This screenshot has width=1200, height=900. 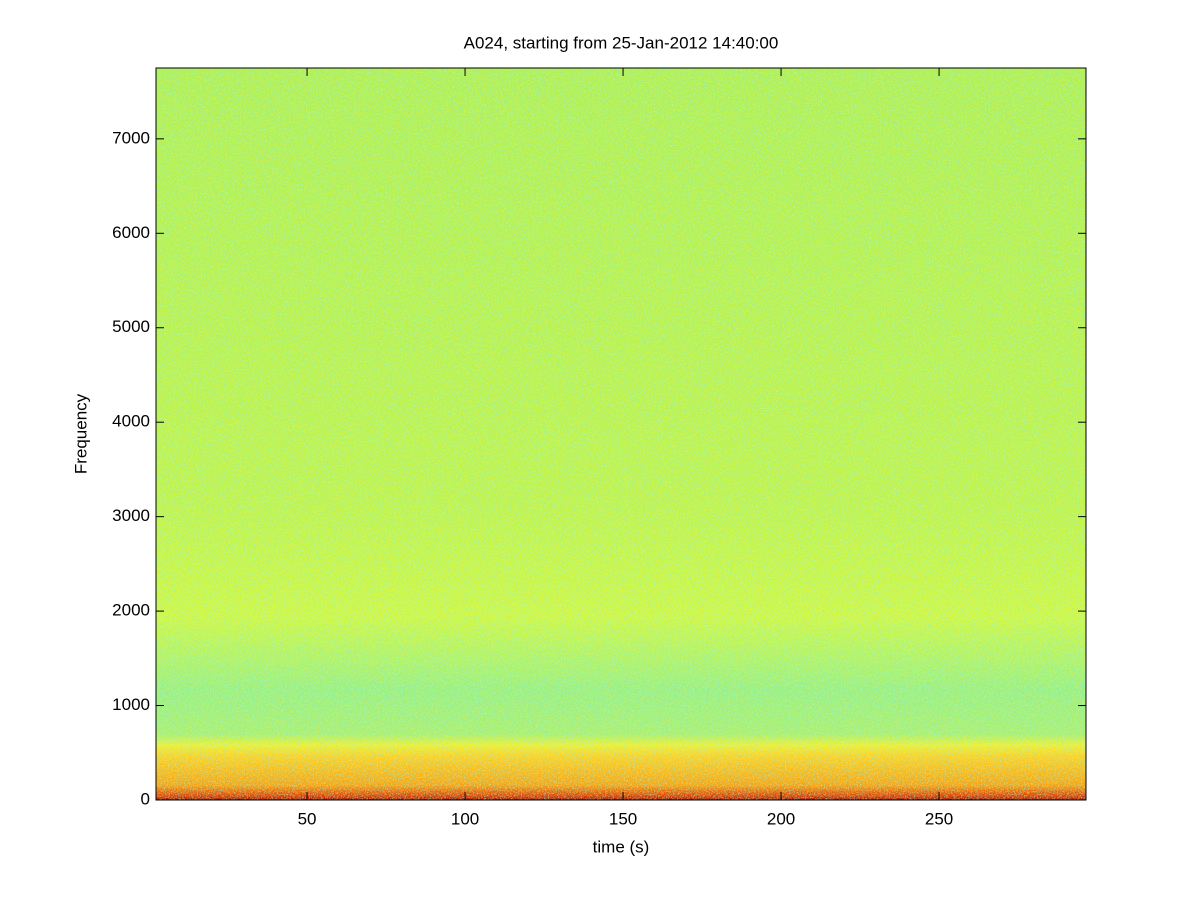 What do you see at coordinates (131, 610) in the screenshot?
I see `y-tick-label: 2000` at bounding box center [131, 610].